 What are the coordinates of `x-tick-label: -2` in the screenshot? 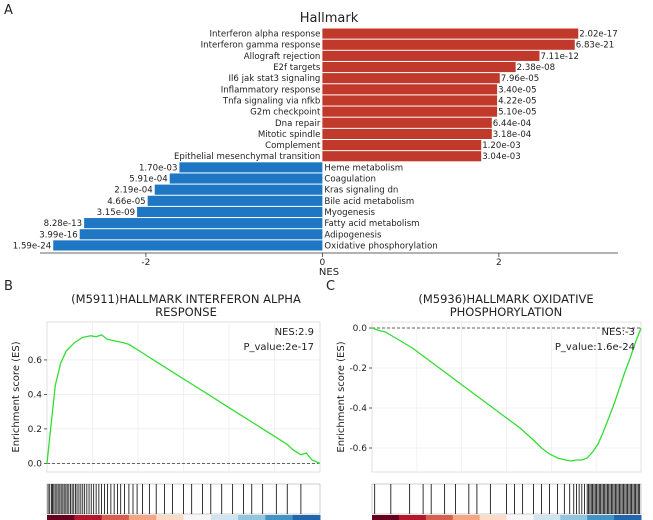 It's located at (145, 263).